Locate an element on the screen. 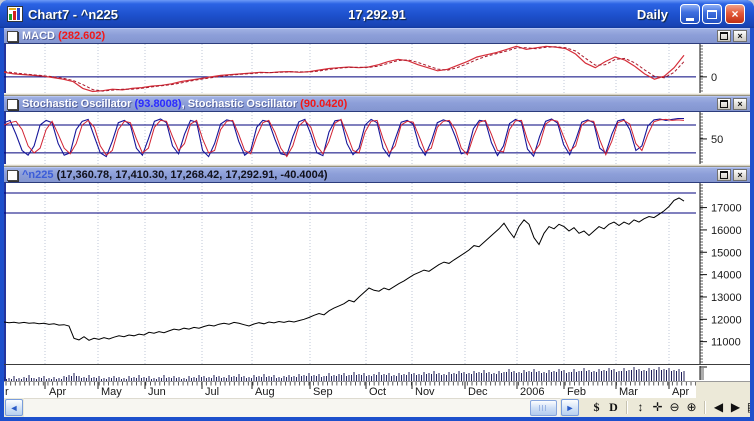 The width and height of the screenshot is (754, 421). stochastic-value-2: (90.0420) is located at coordinates (324, 104).